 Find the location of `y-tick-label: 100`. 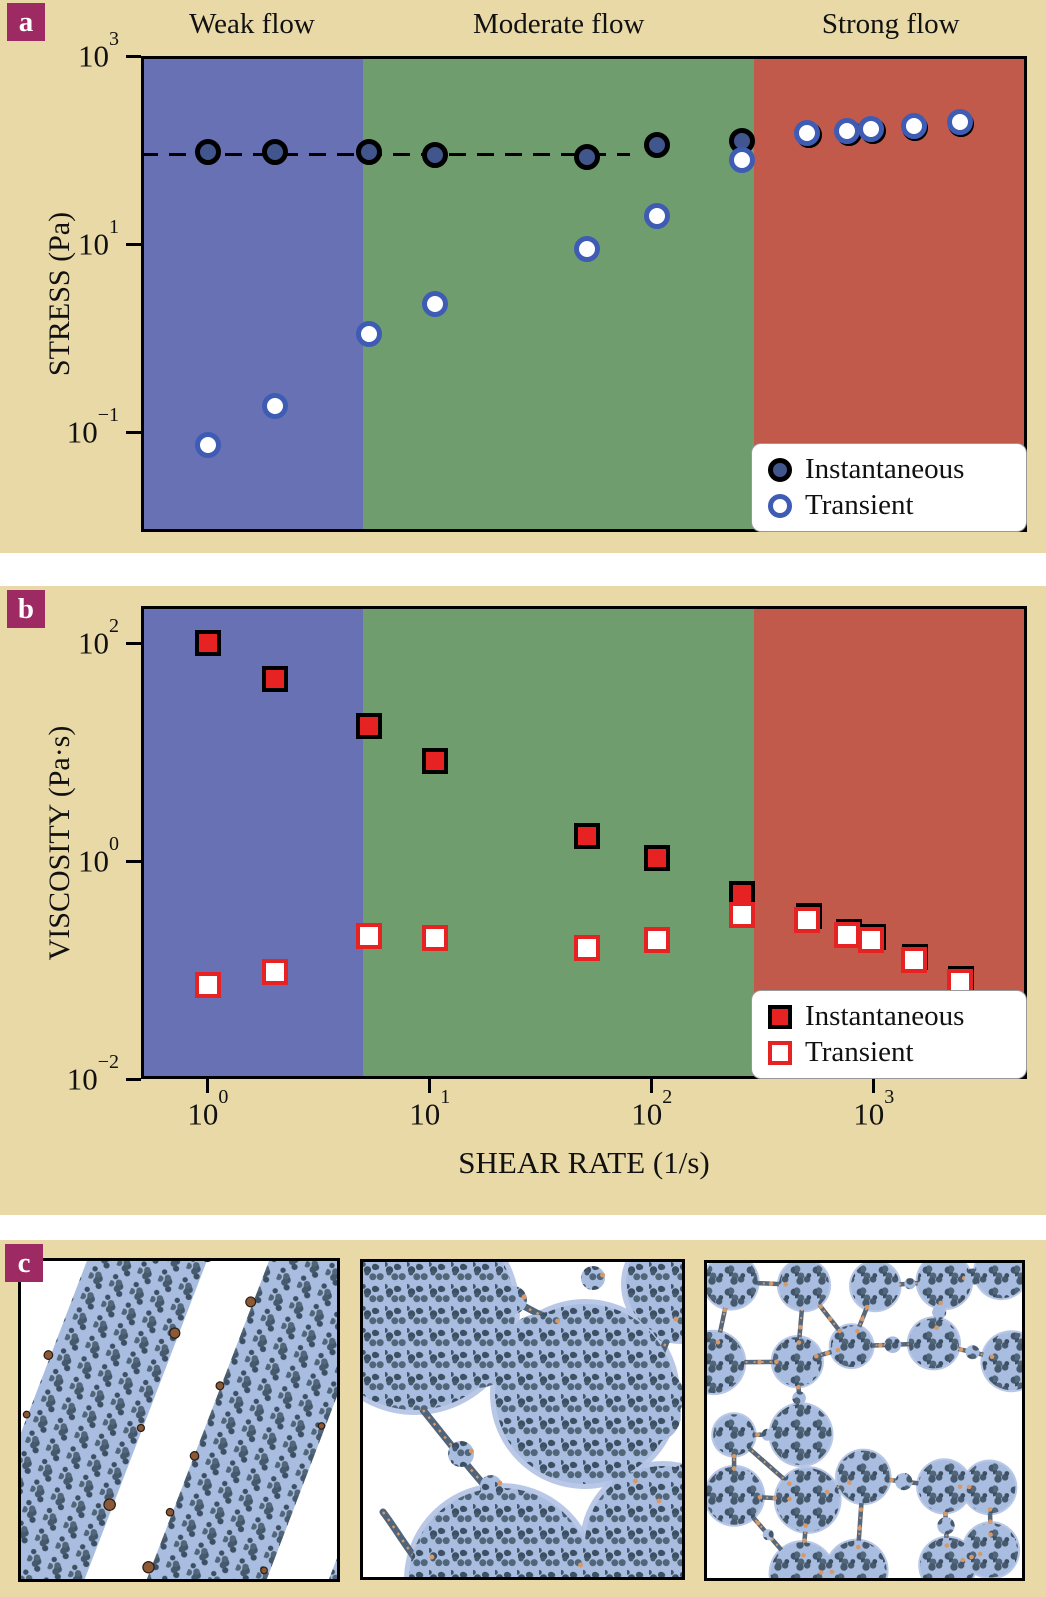

y-tick-label: 100 is located at coordinates (98, 856).